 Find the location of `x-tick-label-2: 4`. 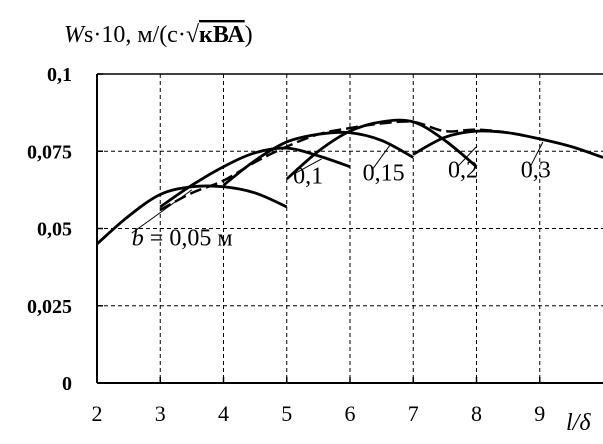

x-tick-label-2: 4 is located at coordinates (223, 413).